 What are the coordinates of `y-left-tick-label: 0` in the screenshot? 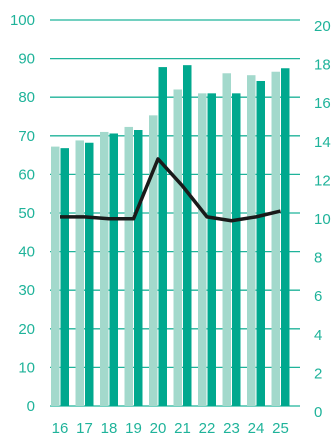 It's located at (31, 406).